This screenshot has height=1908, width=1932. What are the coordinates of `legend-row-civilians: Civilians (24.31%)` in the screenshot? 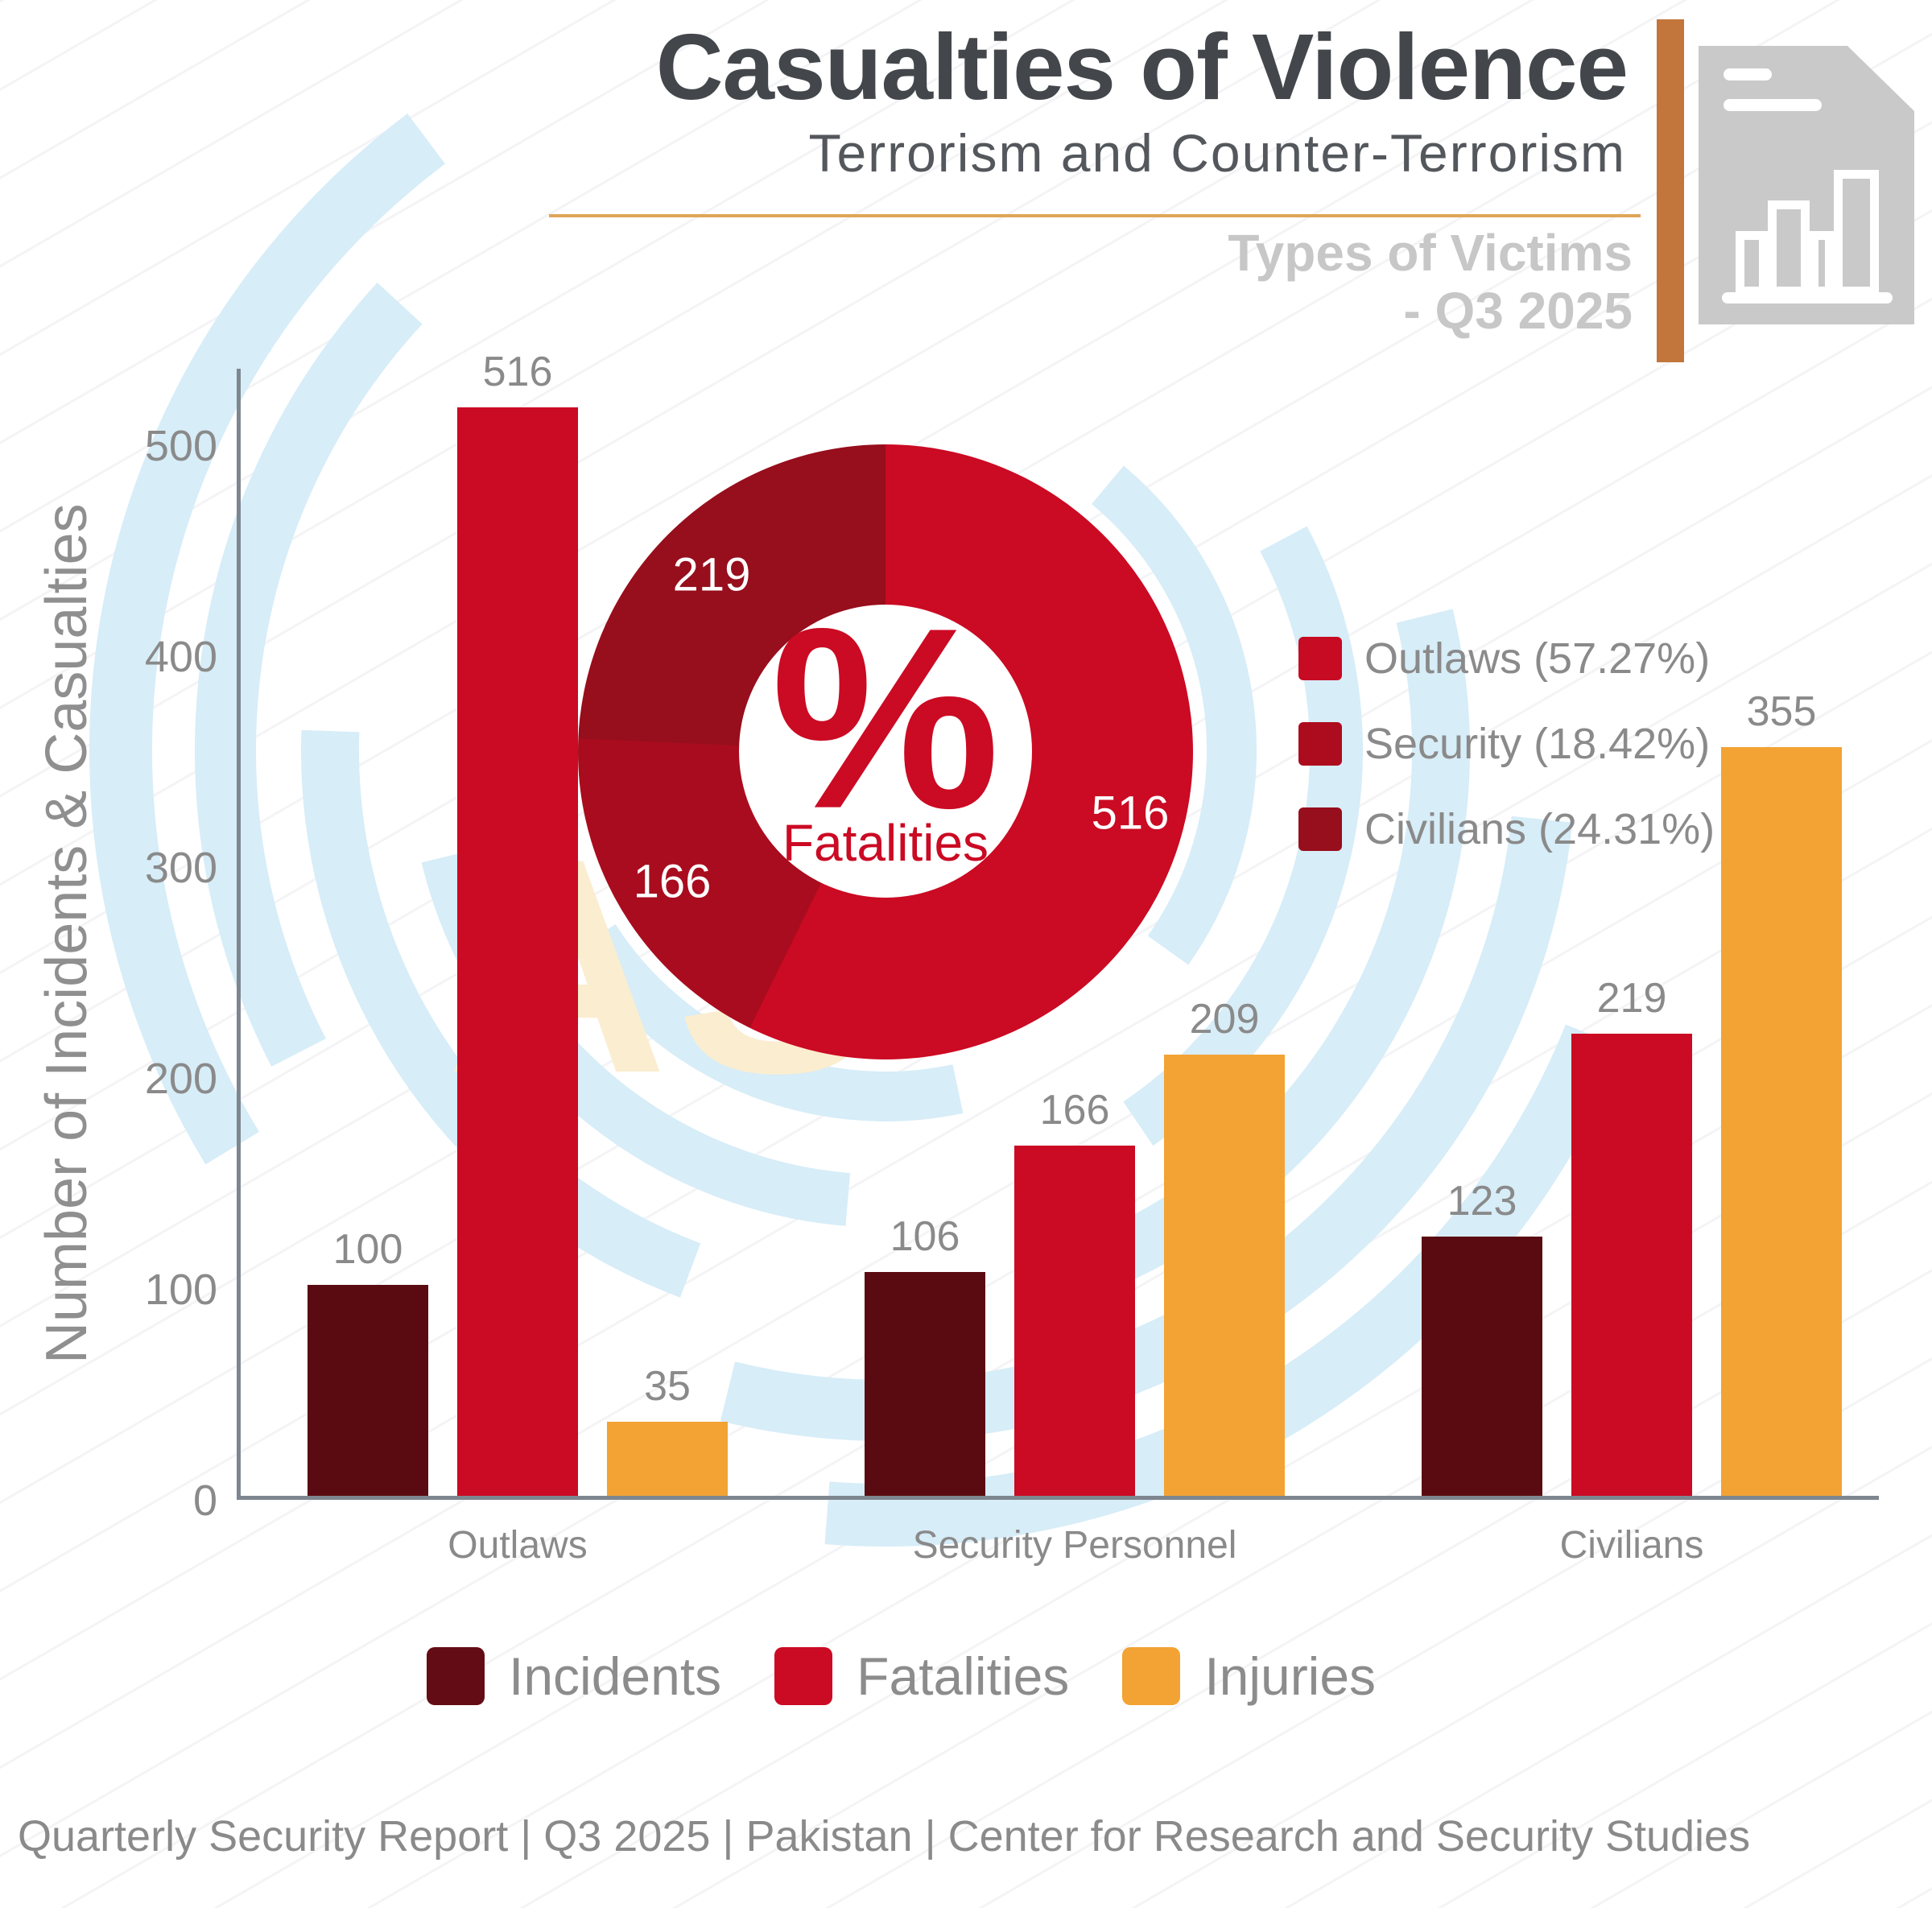 It's located at (1506, 829).